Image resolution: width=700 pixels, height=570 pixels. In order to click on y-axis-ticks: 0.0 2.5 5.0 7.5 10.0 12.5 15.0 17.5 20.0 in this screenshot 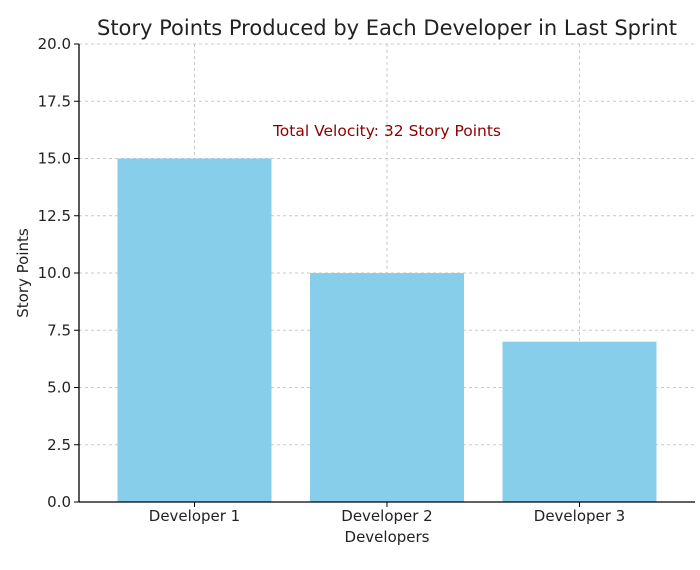, I will do `click(58, 273)`.